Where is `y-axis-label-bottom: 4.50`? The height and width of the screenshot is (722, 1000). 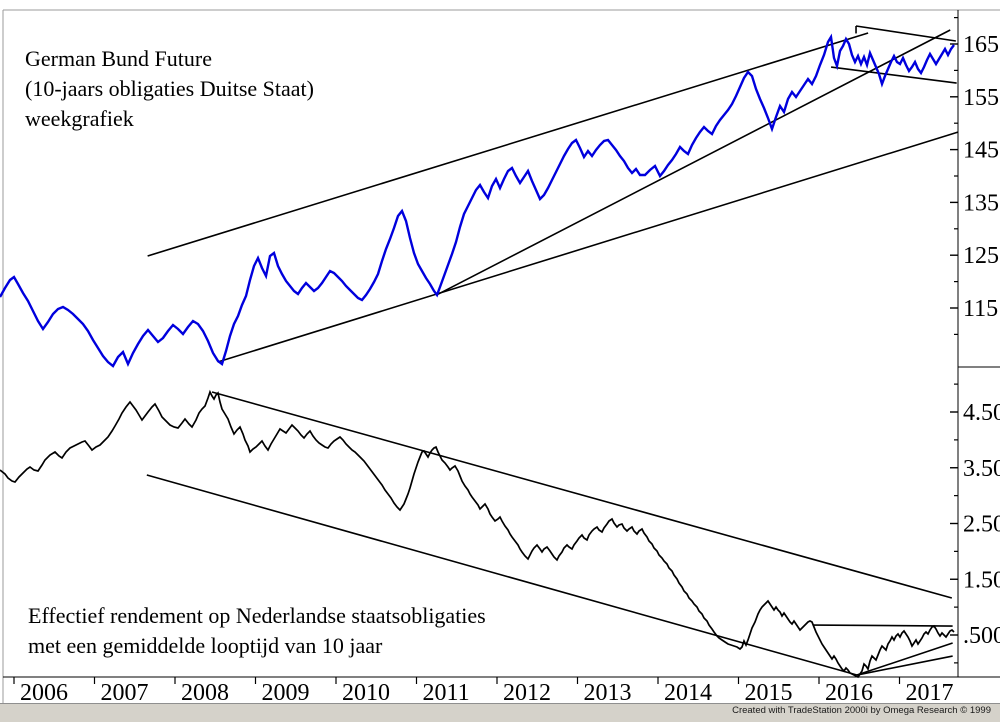 y-axis-label-bottom: 4.50 is located at coordinates (981, 413).